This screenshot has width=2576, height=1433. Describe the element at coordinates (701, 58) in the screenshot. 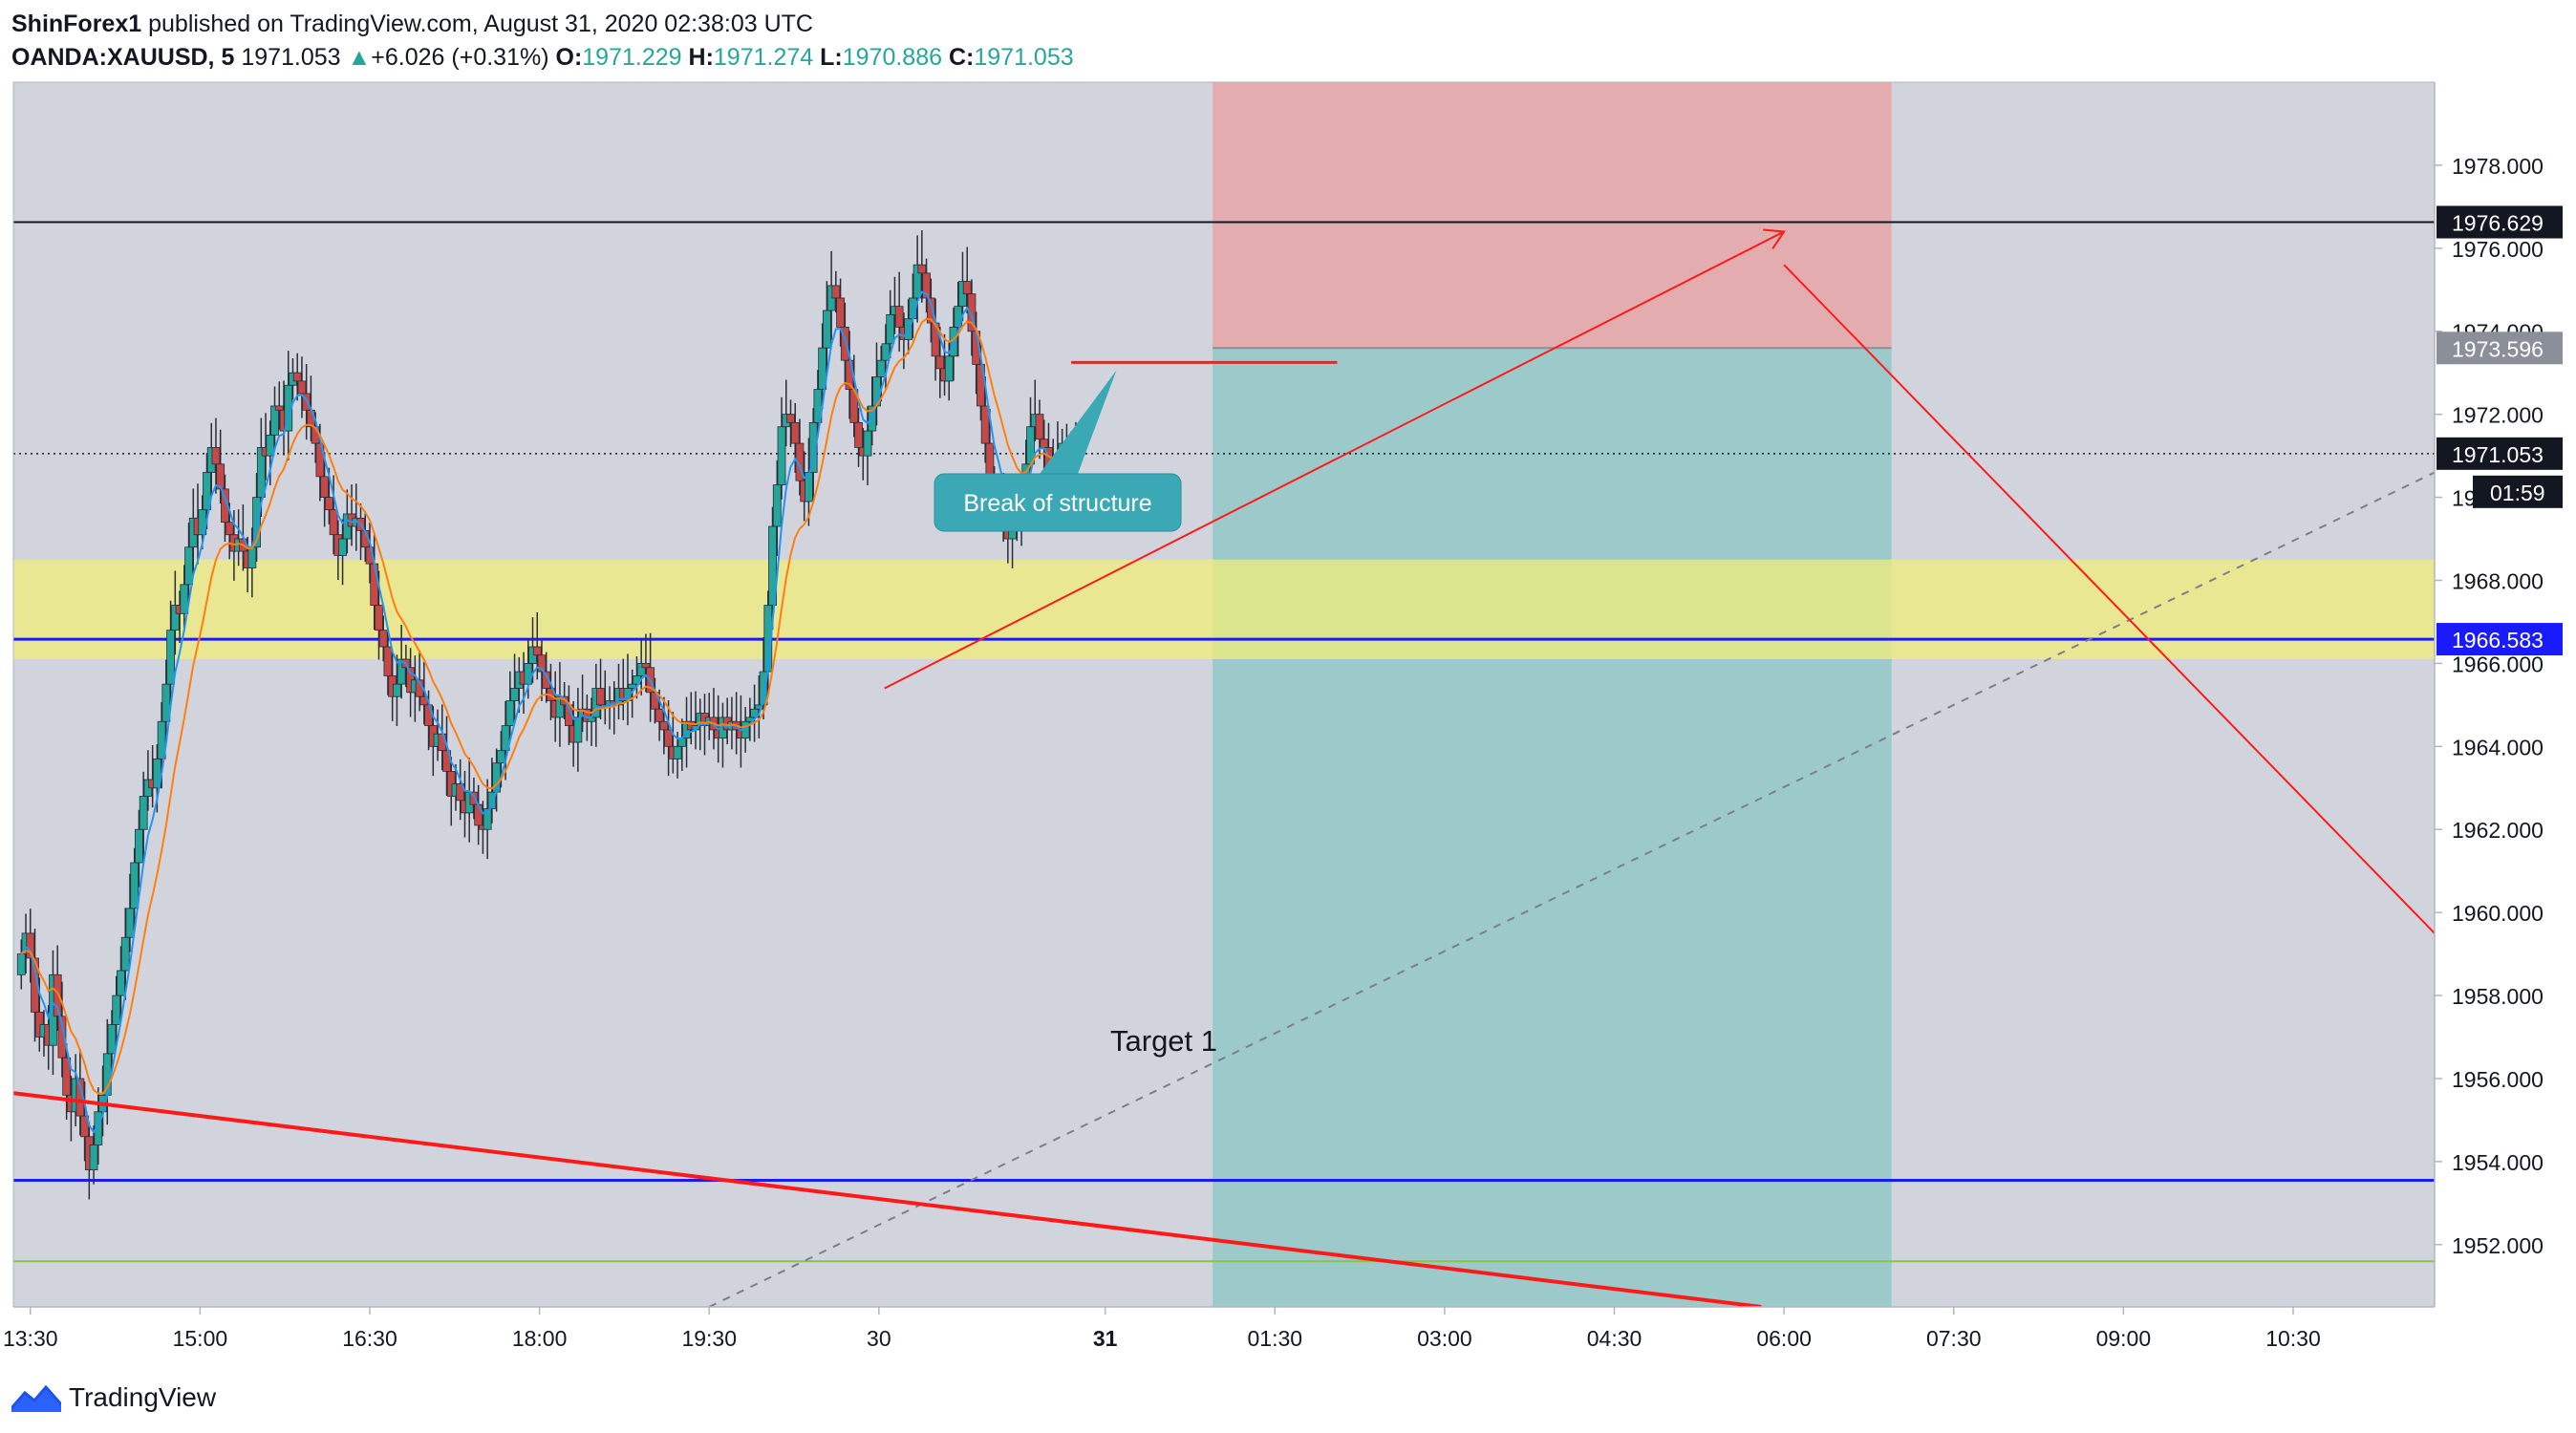

I see `high-label: H:` at that location.